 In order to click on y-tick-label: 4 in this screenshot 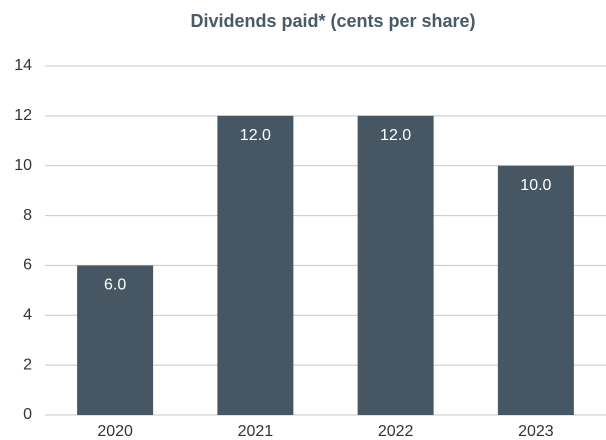, I will do `click(27, 315)`.